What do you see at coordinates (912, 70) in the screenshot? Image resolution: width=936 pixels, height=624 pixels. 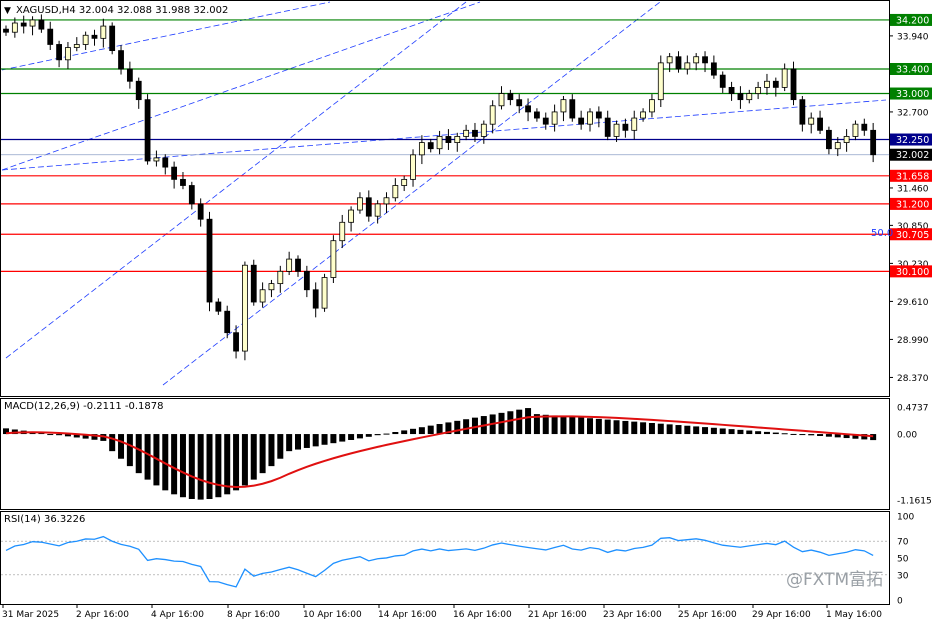 I see `y-badge-label: 33.400` at bounding box center [912, 70].